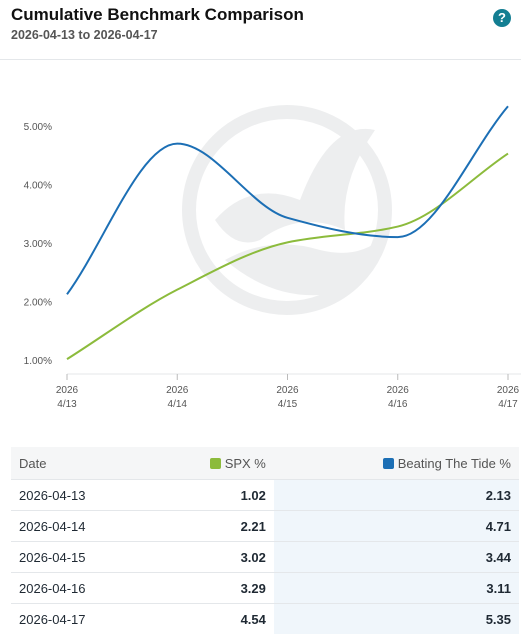 Image resolution: width=521 pixels, height=642 pixels. I want to click on y-axis: 1.00% 2.00% 3.00% 4.00% 5.00%, so click(38, 244).